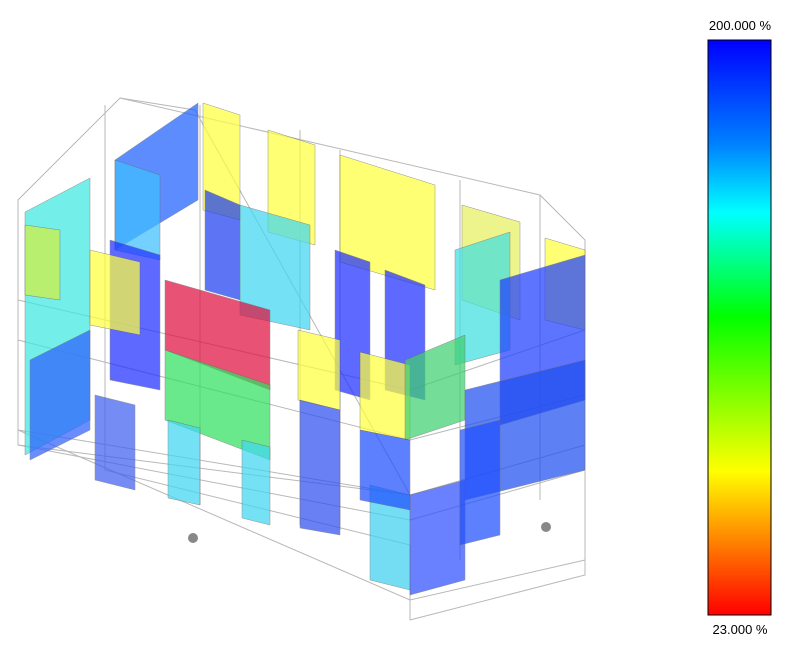 The height and width of the screenshot is (651, 800). Describe the element at coordinates (740, 25) in the screenshot. I see `legend-max-label: 200.000 %` at that location.